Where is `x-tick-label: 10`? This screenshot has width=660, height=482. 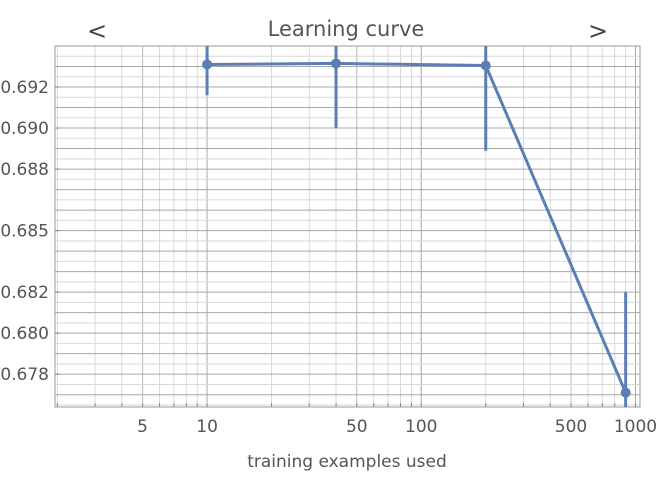 x-tick-label: 10 is located at coordinates (207, 427).